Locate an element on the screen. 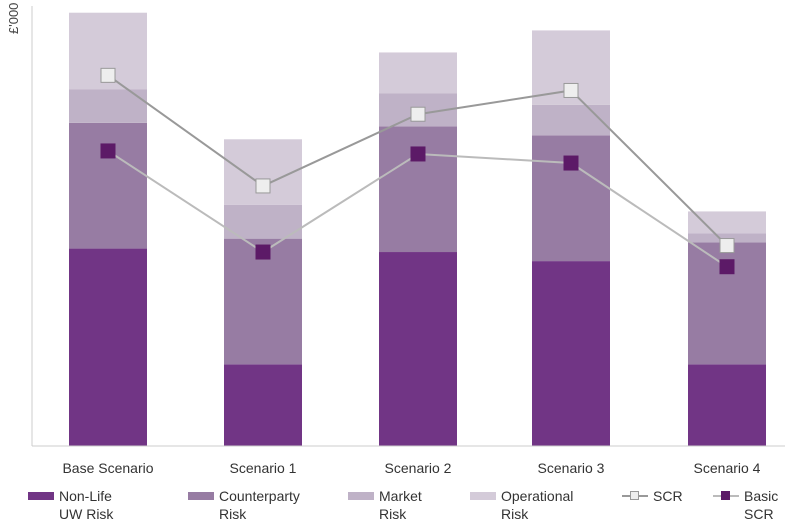 This screenshot has width=785, height=527. legend-item-basic-scr: Basic SCR is located at coordinates (749, 505).